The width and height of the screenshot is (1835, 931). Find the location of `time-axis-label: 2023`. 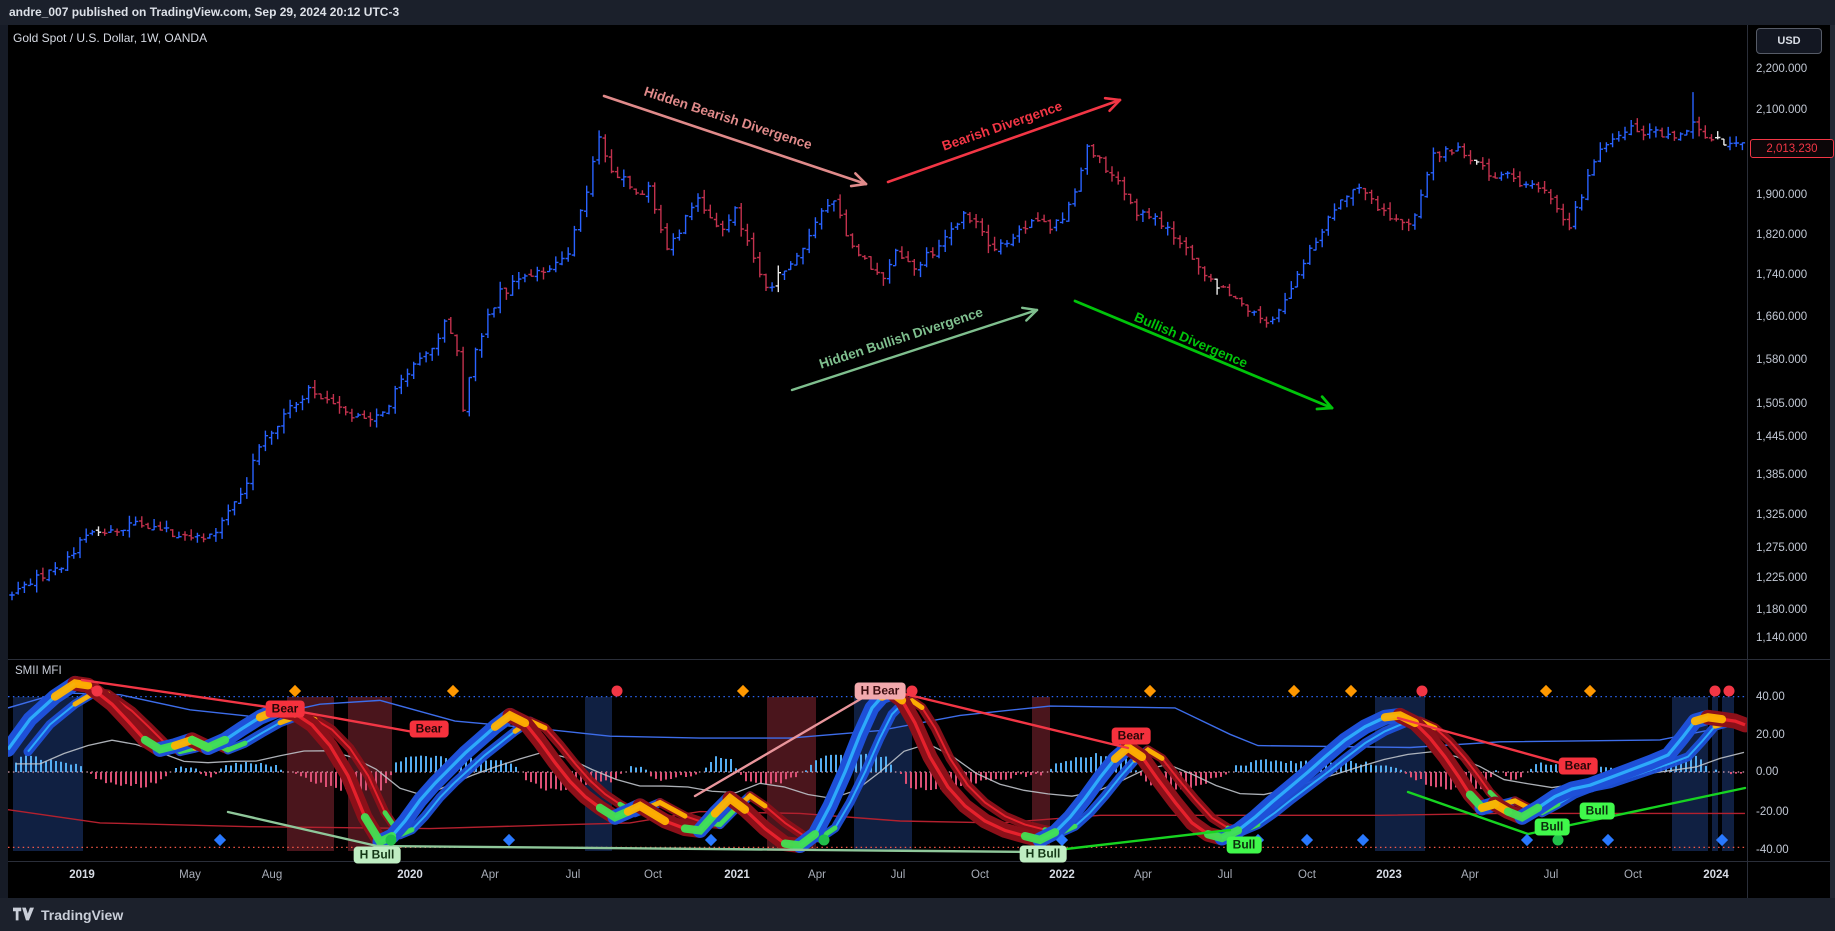

time-axis-label: 2023 is located at coordinates (1389, 875).